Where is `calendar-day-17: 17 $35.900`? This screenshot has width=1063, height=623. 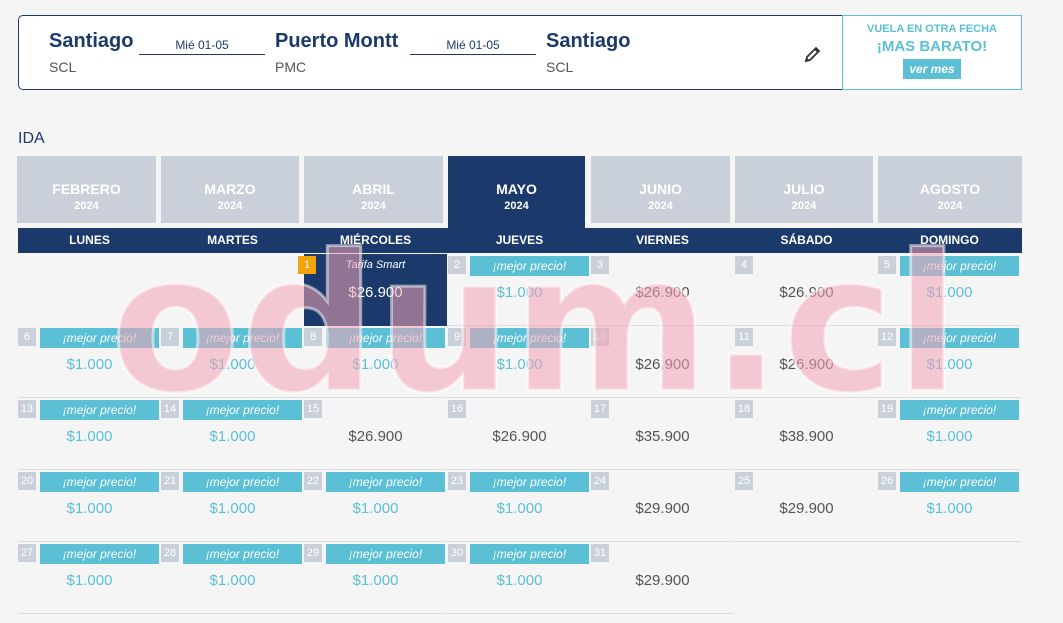
calendar-day-17: 17 $35.900 is located at coordinates (662, 434).